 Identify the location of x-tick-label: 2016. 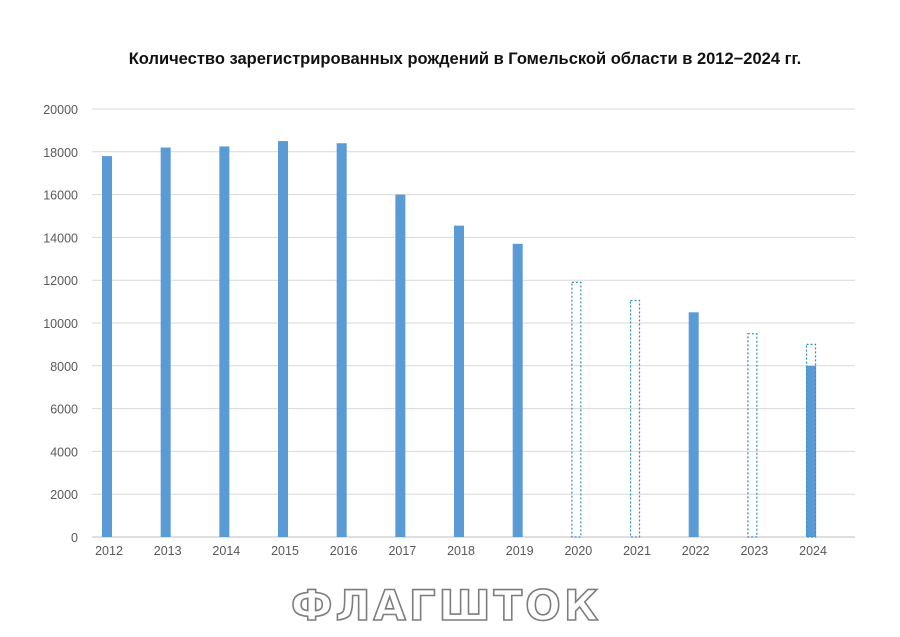
(344, 551).